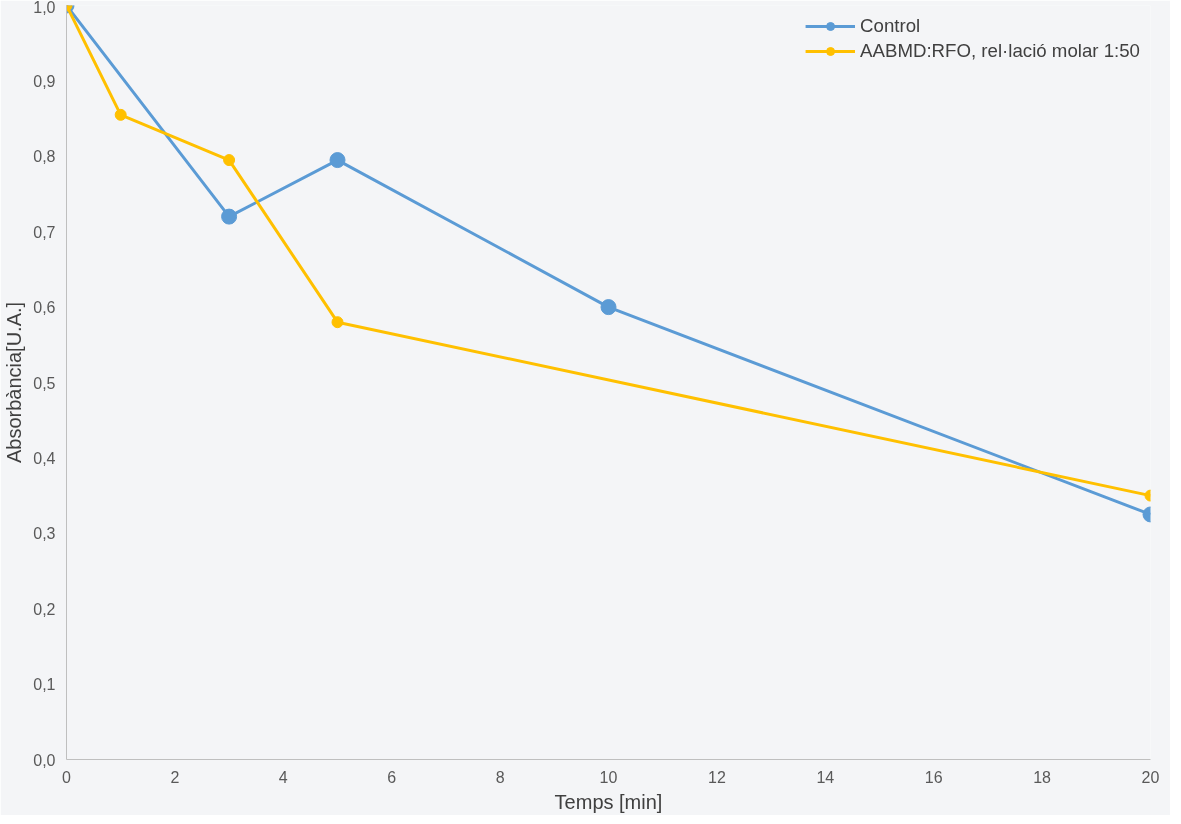  What do you see at coordinates (44, 760) in the screenshot?
I see `y-tick-label: 0,0` at bounding box center [44, 760].